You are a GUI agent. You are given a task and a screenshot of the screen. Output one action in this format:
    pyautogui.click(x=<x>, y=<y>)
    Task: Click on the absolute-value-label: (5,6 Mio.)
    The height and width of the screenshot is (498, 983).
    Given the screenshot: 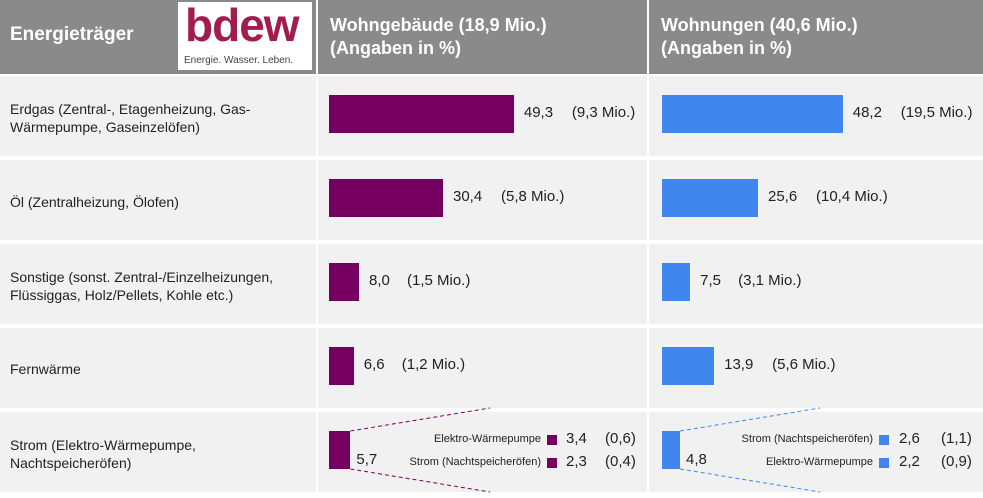 What is the action you would take?
    pyautogui.click(x=804, y=364)
    